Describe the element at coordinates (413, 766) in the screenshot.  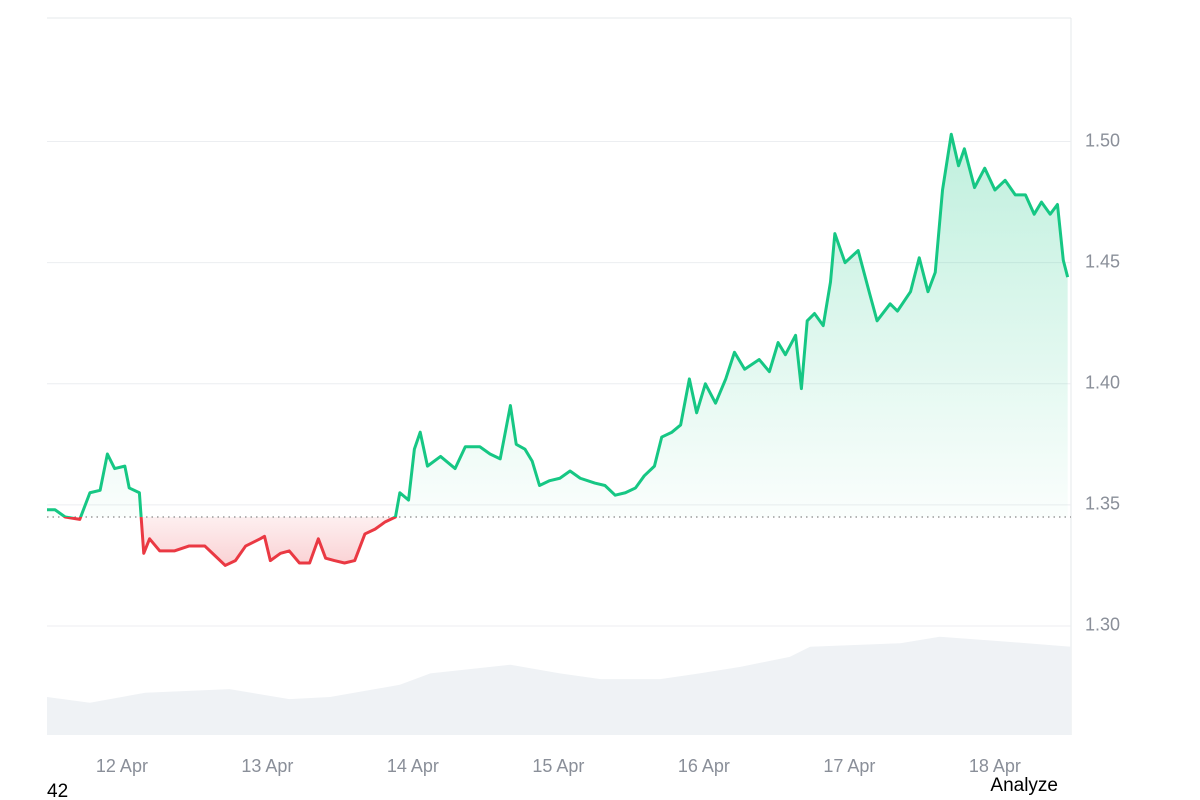
I see `x-tick-label: 14 Apr` at that location.